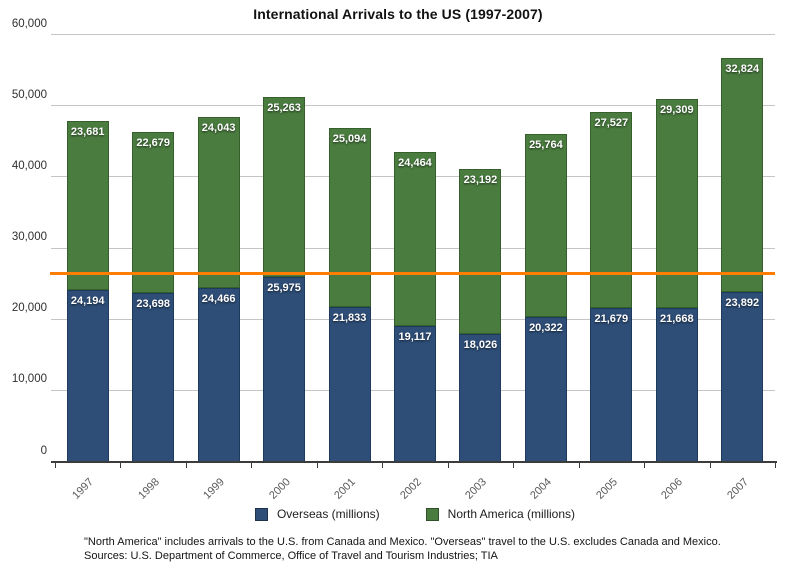  What do you see at coordinates (611, 318) in the screenshot?
I see `value-label: 21,679` at bounding box center [611, 318].